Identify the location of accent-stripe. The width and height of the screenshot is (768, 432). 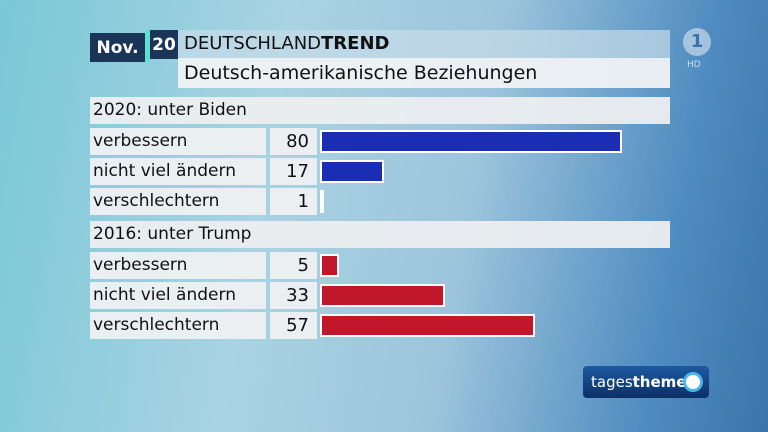
(147, 46).